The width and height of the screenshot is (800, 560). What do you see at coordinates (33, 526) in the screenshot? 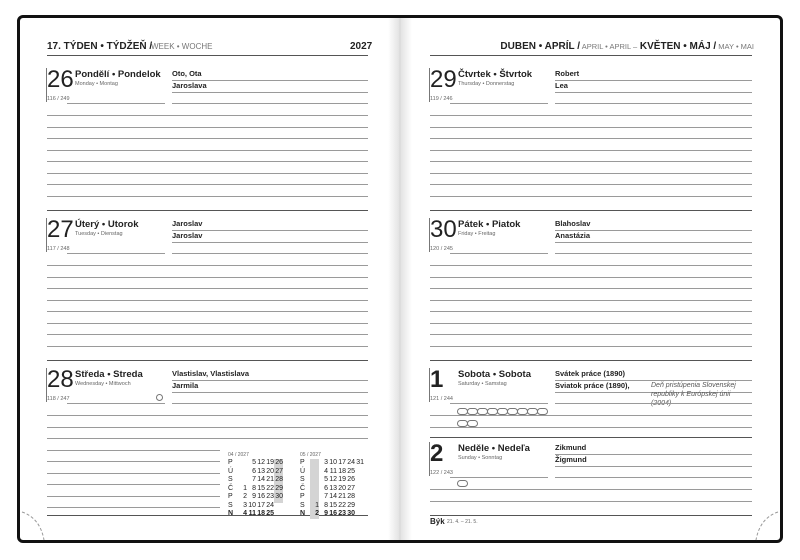
I see `corner-left` at bounding box center [33, 526].